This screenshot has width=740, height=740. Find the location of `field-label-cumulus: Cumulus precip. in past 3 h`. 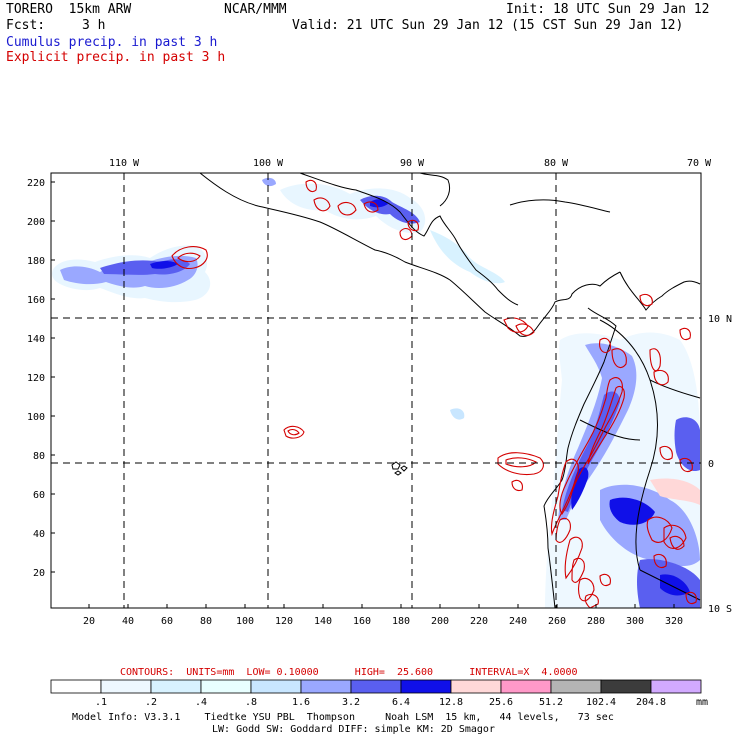

field-label-cumulus: Cumulus precip. in past 3 h is located at coordinates (112, 42).